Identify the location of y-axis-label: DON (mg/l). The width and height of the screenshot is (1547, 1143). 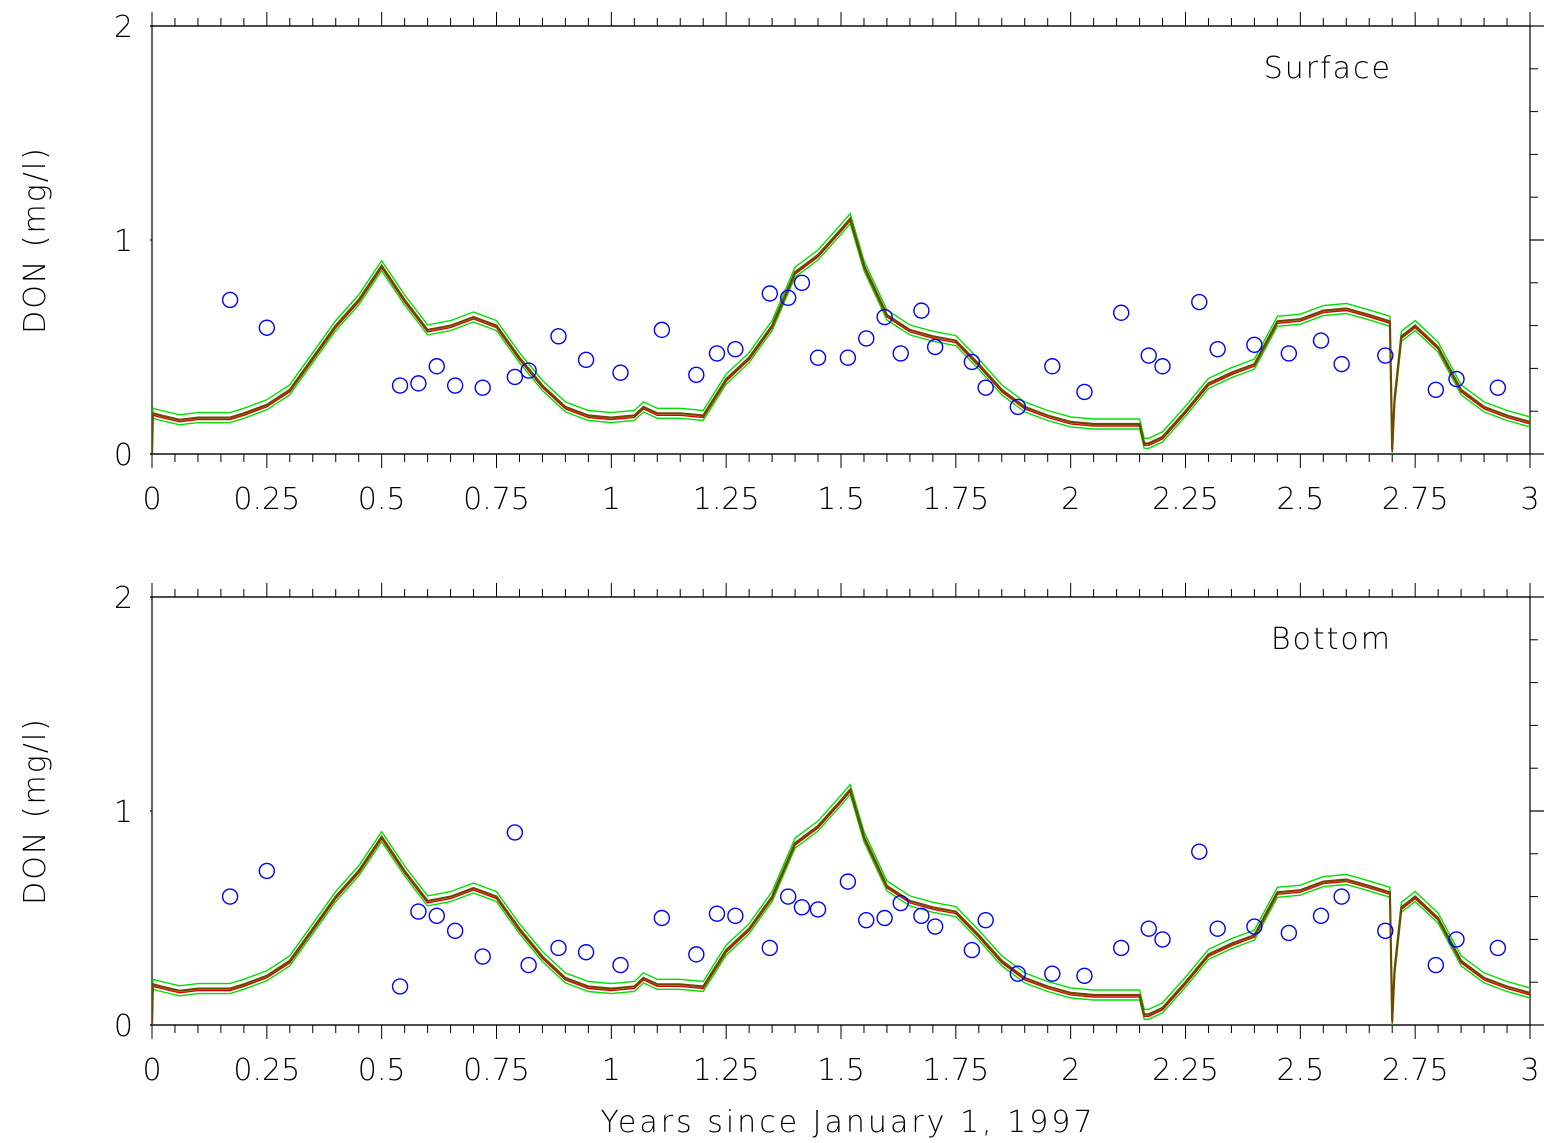
(35, 811).